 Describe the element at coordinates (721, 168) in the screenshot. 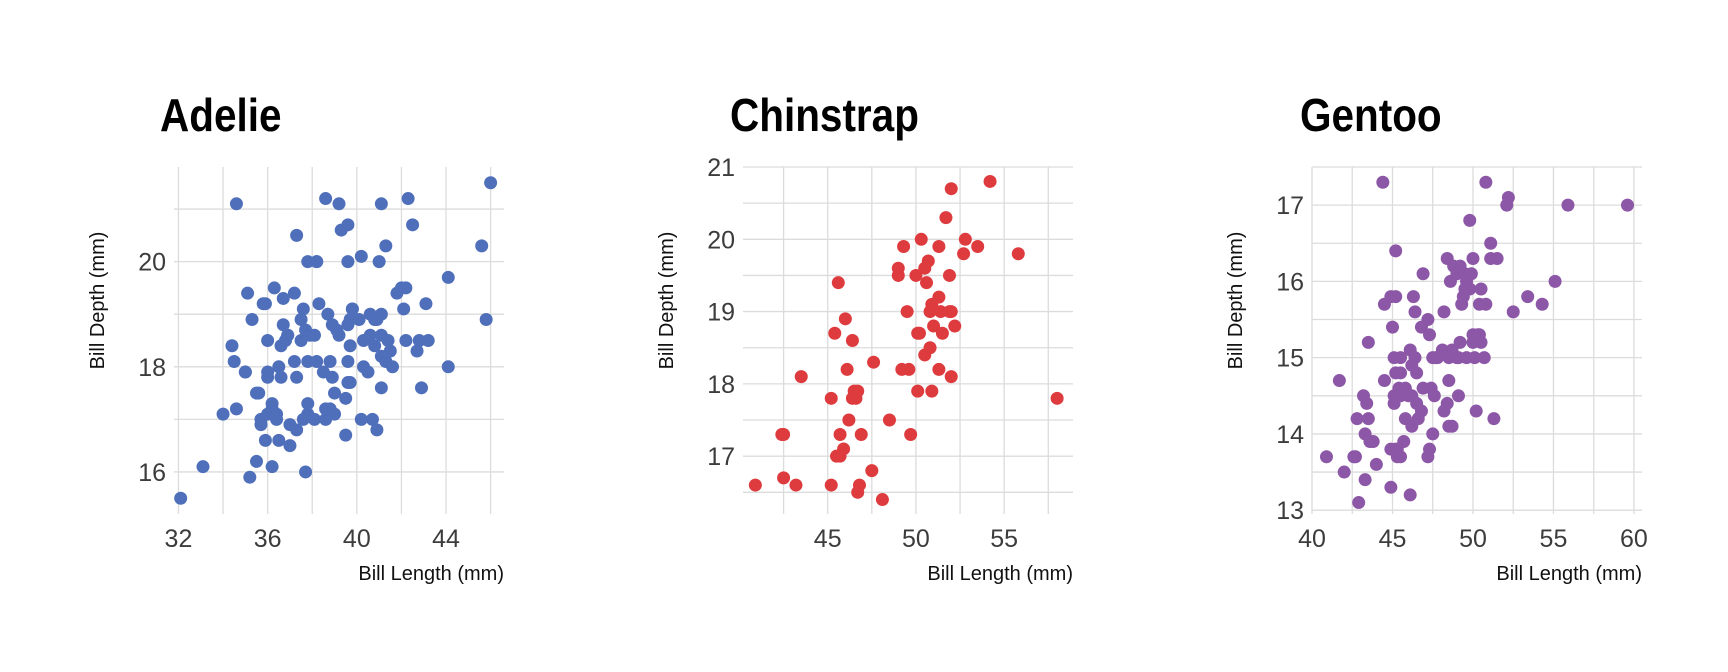

I see `y-tick-label: 21` at that location.